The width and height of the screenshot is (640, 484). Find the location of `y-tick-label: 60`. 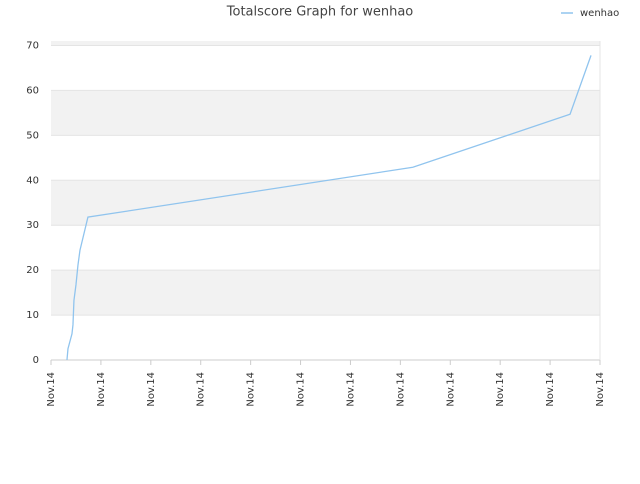

y-tick-label: 60 is located at coordinates (32, 90).